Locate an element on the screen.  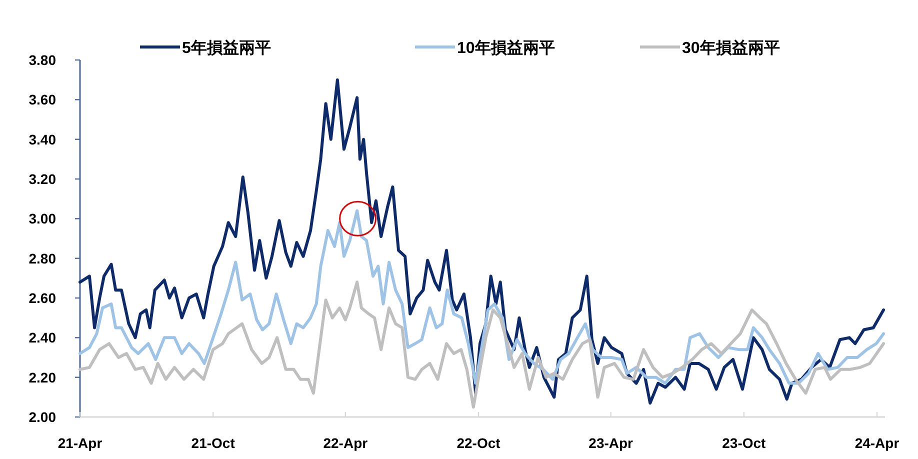
x-tick-label: 24-Apr is located at coordinates (877, 443).